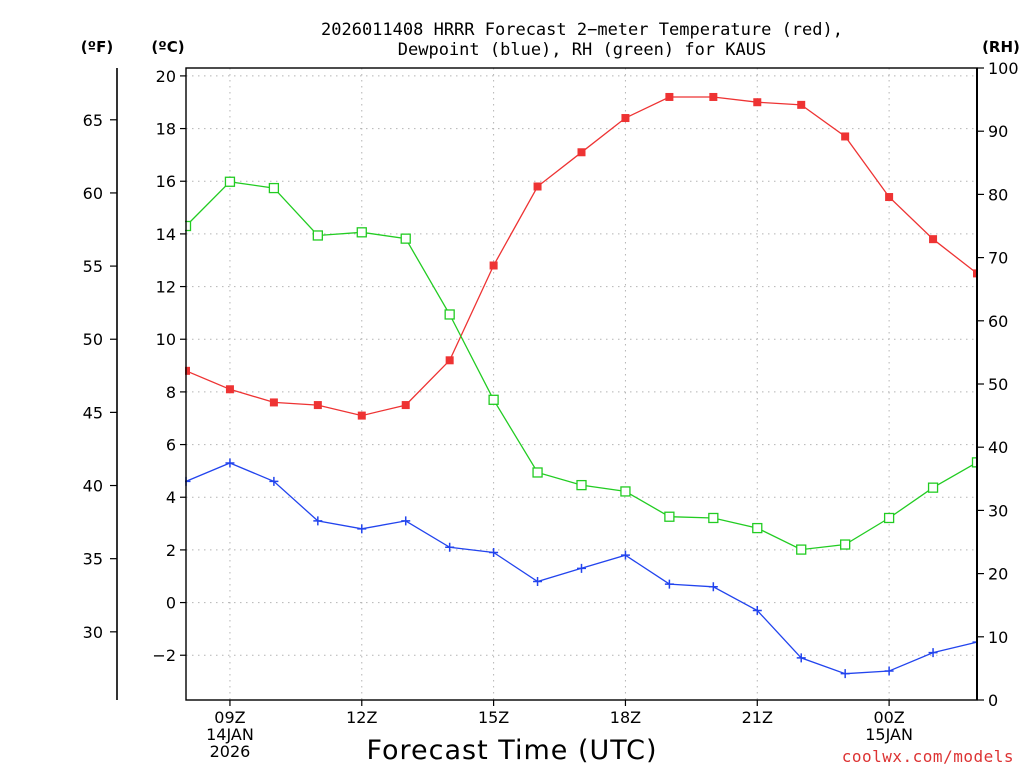  I want to click on celsius-tick-label: −2, so click(164, 655).